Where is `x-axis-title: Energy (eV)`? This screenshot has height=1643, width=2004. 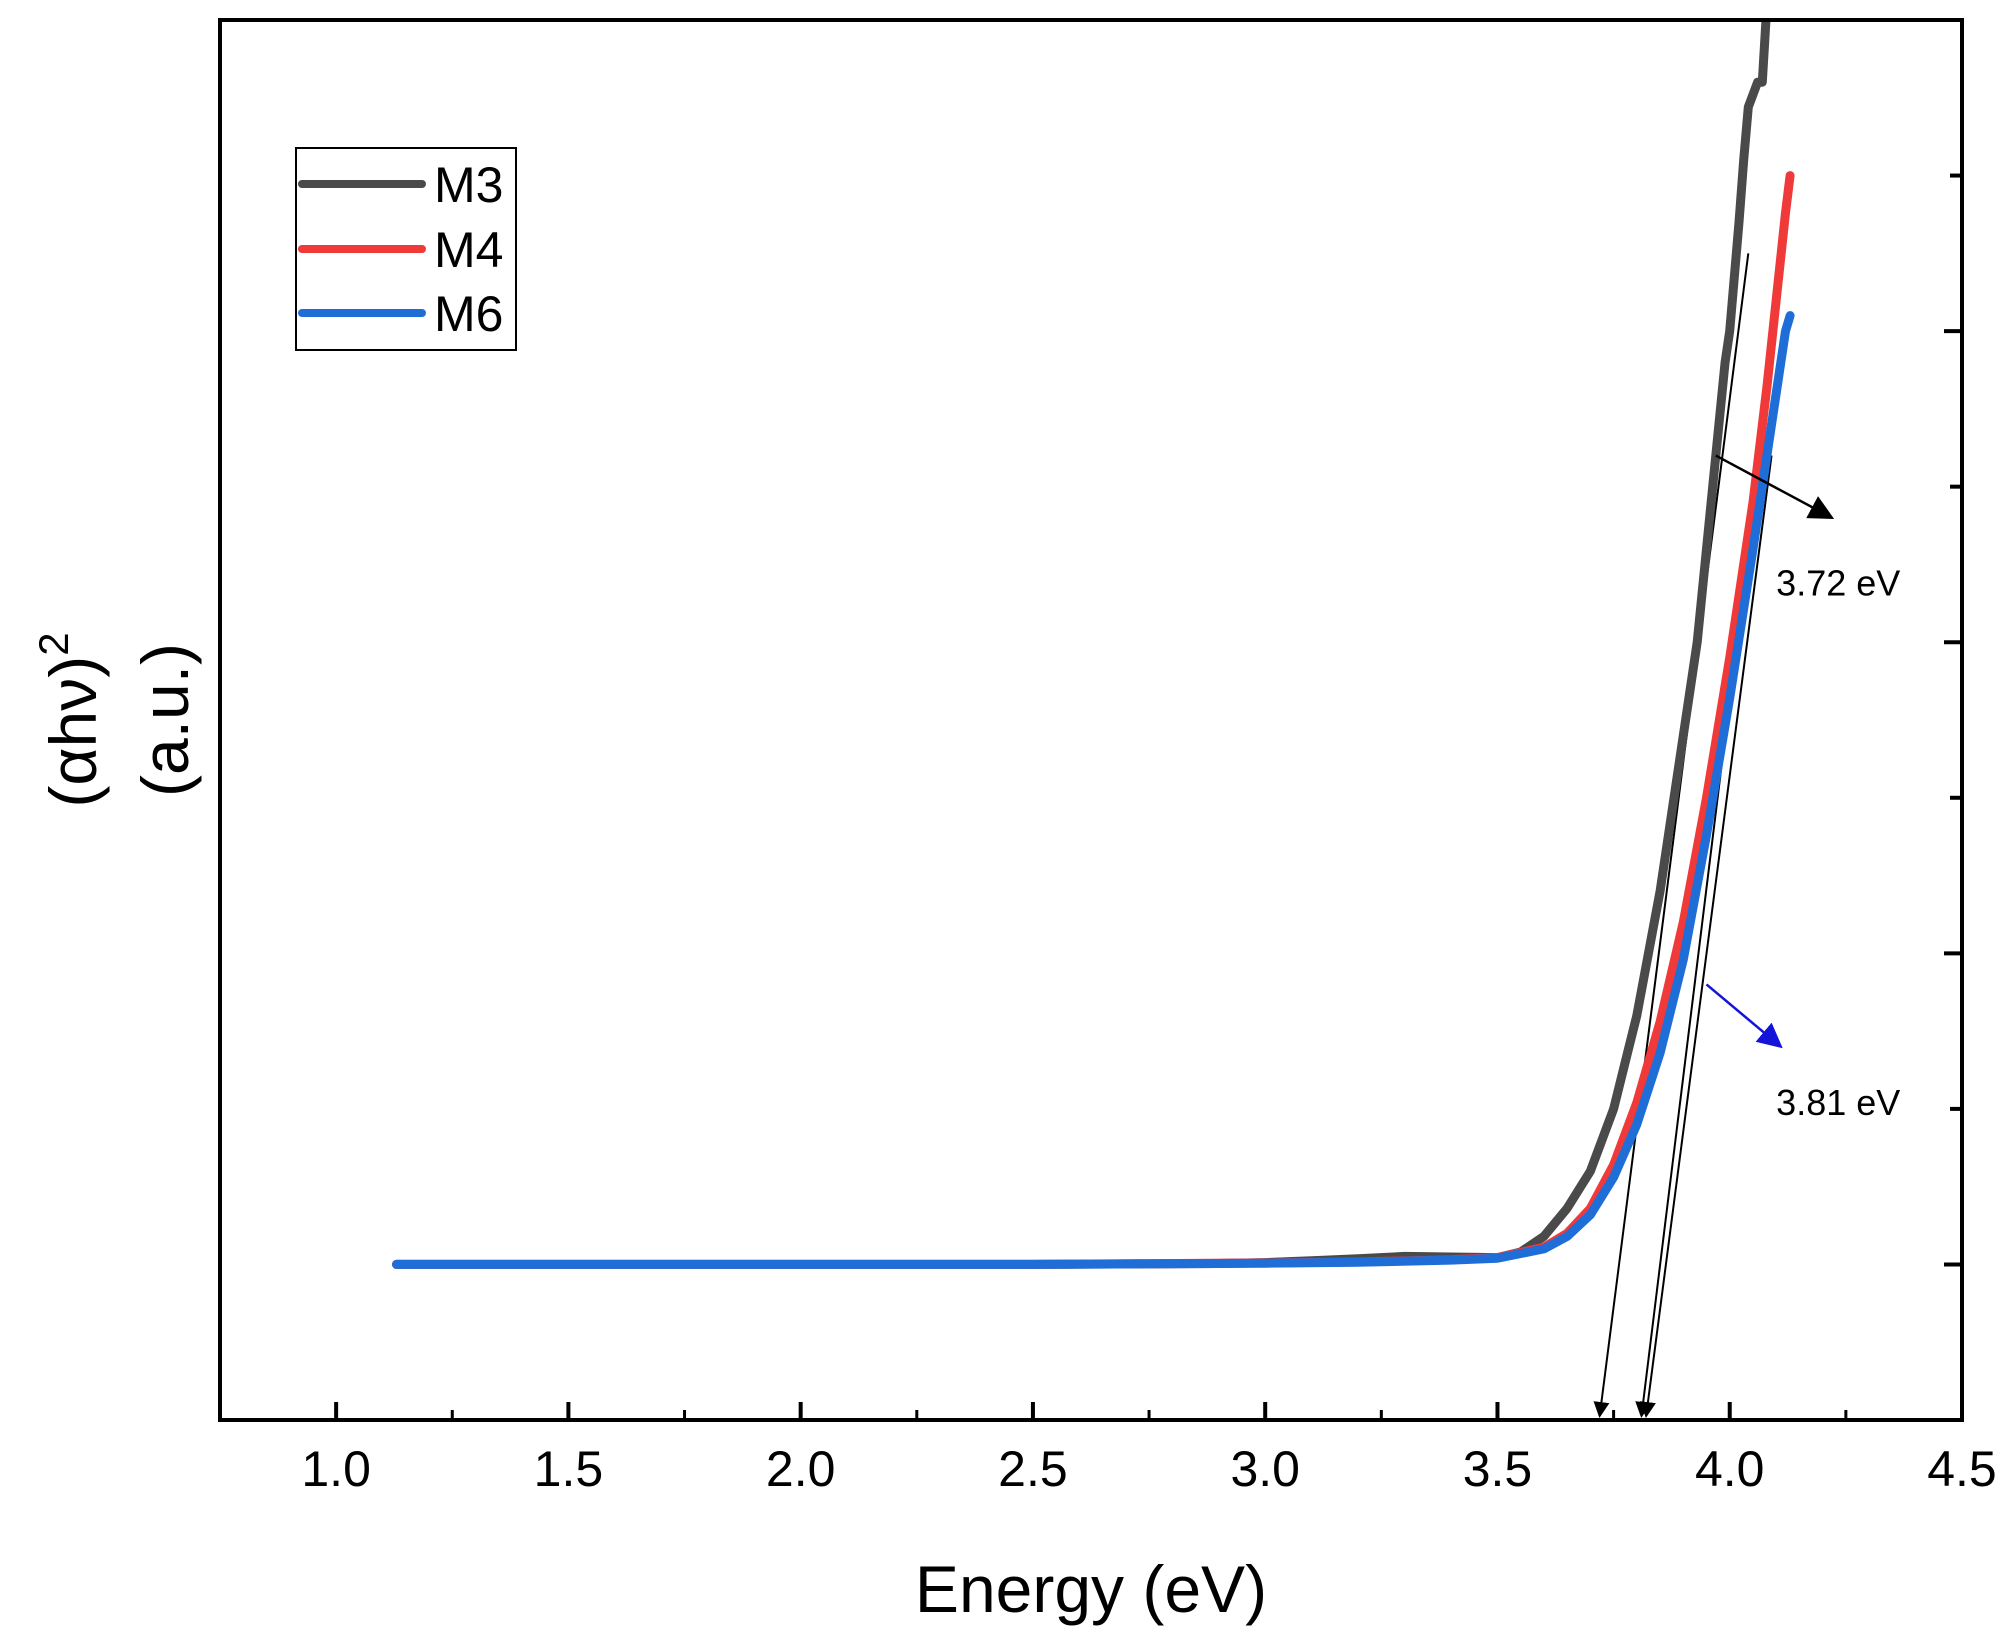
x-axis-title: Energy (eV) is located at coordinates (1091, 1589).